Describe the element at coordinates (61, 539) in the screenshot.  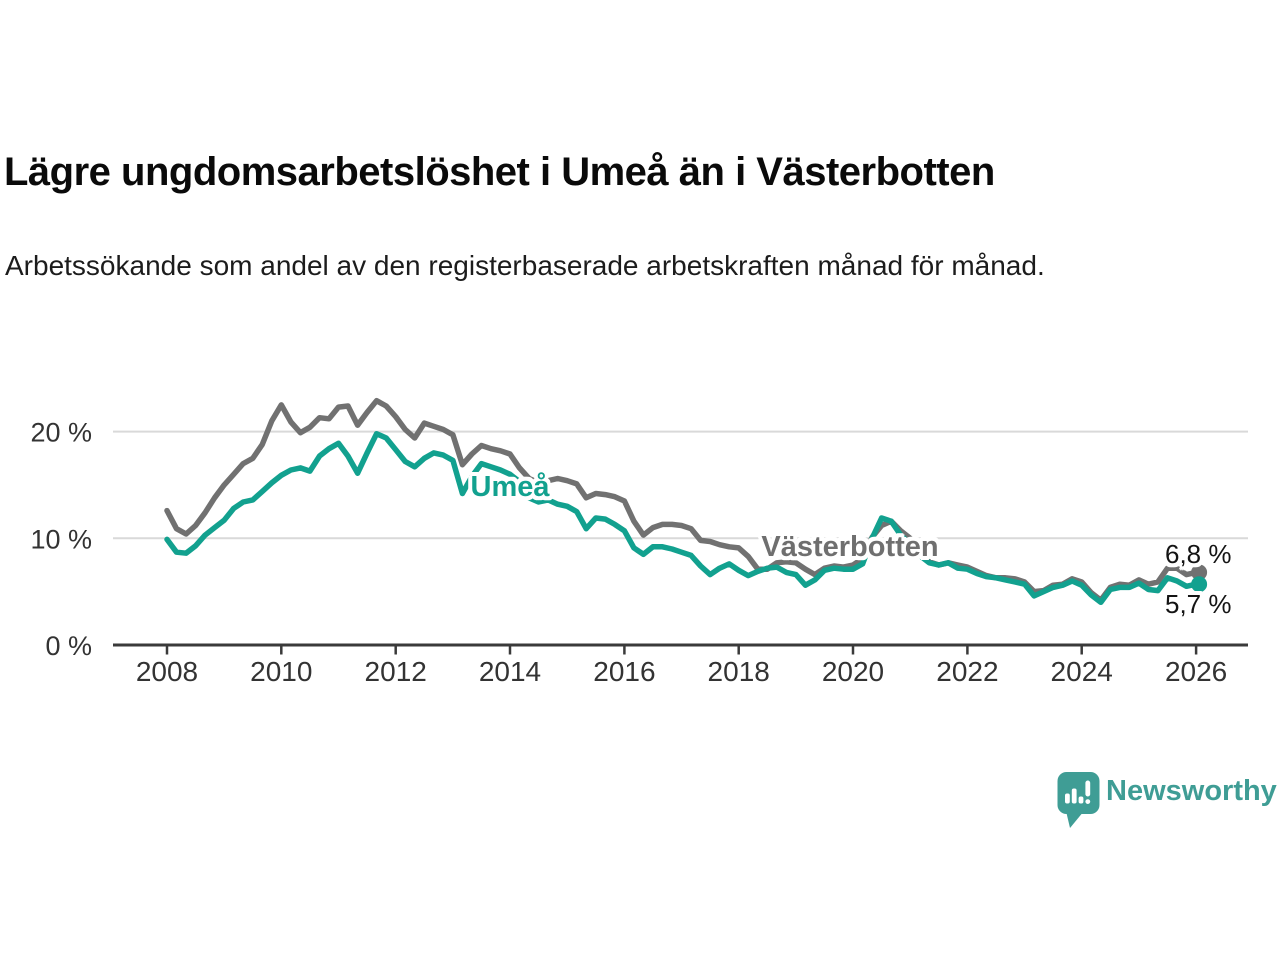
I see `y-tick-label: 10 %` at that location.